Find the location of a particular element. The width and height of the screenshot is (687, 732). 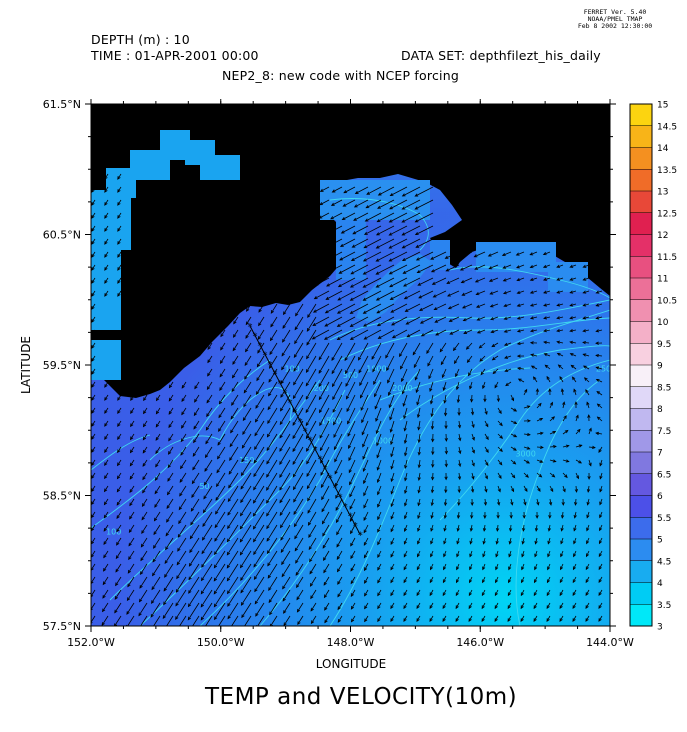

colorbar-label: 14 is located at coordinates (663, 149).